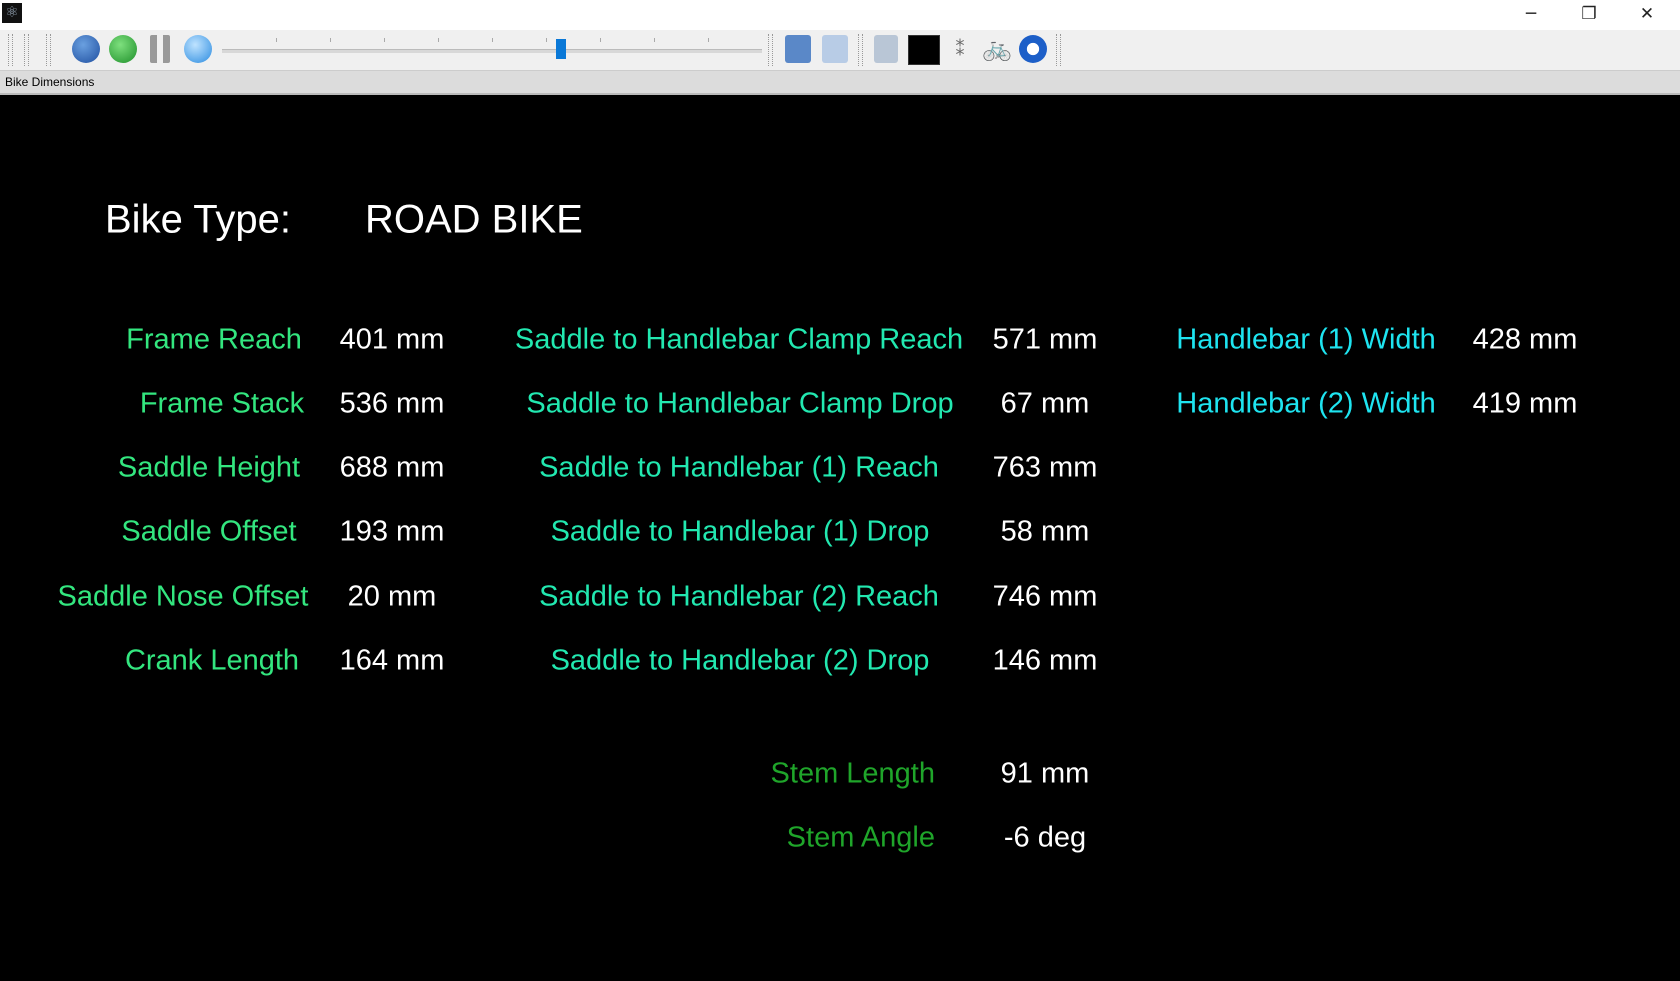 Image resolution: width=1680 pixels, height=981 pixels. I want to click on saddle-handlebar-label: Saddle to Handlebar (1) Drop, so click(740, 531).